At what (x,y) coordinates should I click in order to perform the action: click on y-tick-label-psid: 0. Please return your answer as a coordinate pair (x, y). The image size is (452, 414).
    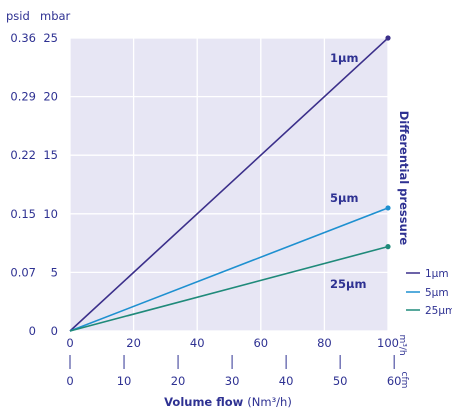
    Looking at the image, I should click on (32, 331).